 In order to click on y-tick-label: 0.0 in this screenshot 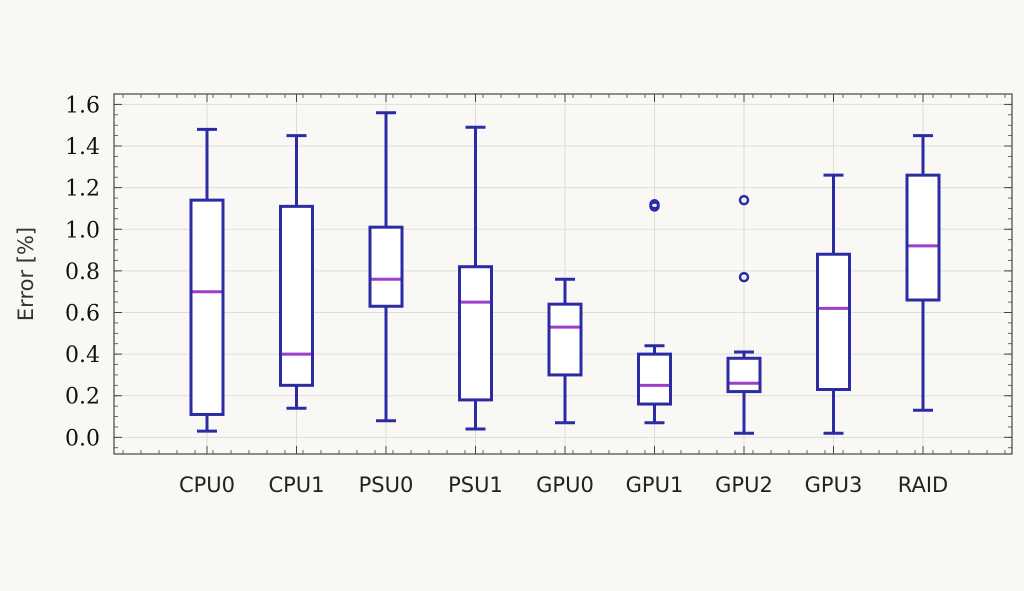, I will do `click(82, 438)`.